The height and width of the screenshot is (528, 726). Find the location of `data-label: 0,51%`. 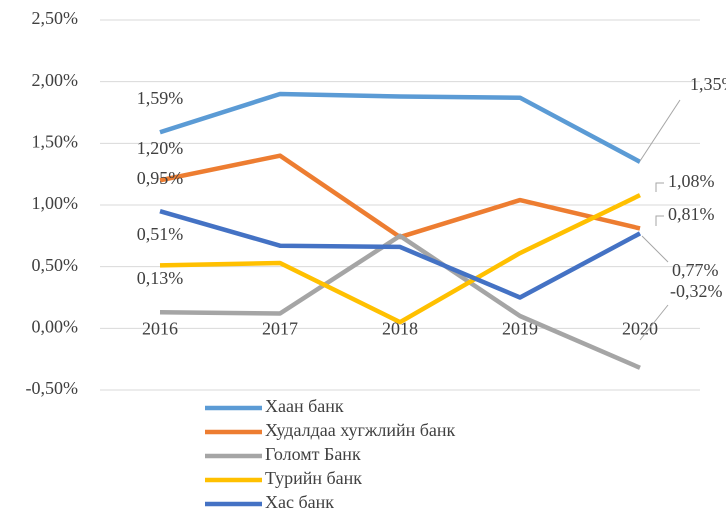

data-label: 0,51% is located at coordinates (160, 234).